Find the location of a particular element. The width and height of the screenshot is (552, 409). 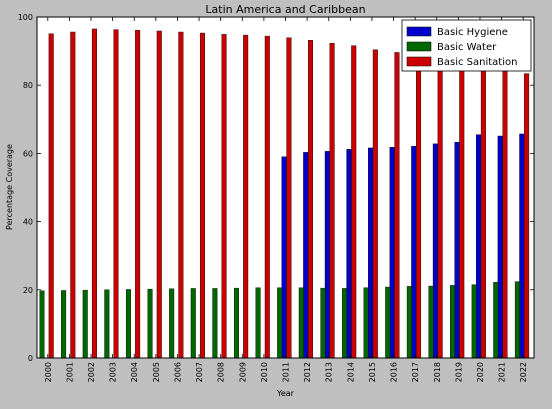

bar-basic-sanitation-2000 is located at coordinates (51, 196).